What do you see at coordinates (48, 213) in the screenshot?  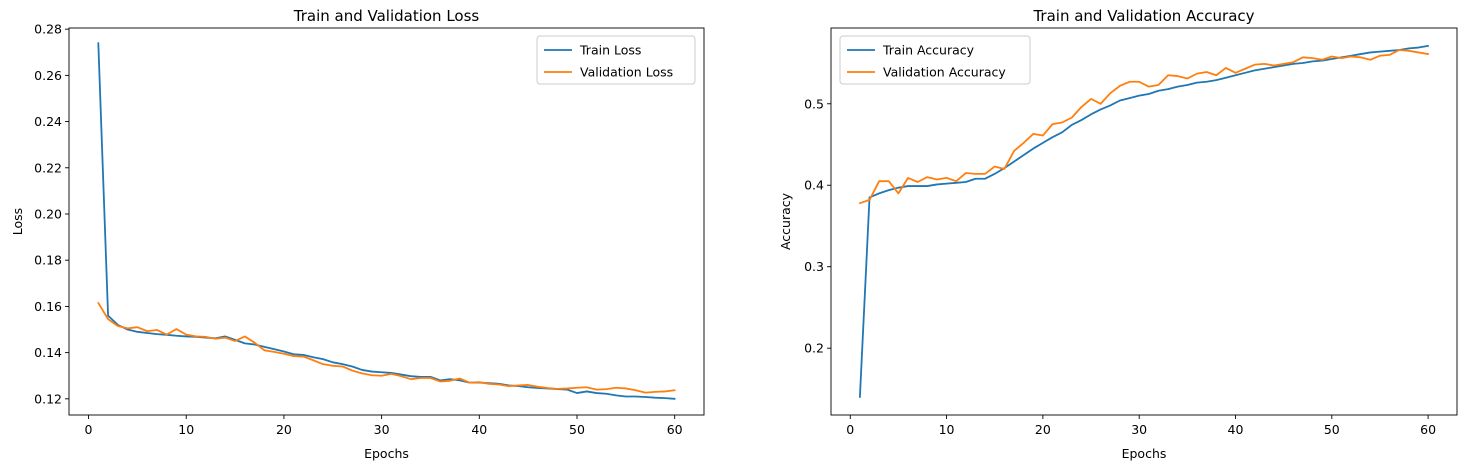 I see `y-tick-label: 0.20` at bounding box center [48, 213].